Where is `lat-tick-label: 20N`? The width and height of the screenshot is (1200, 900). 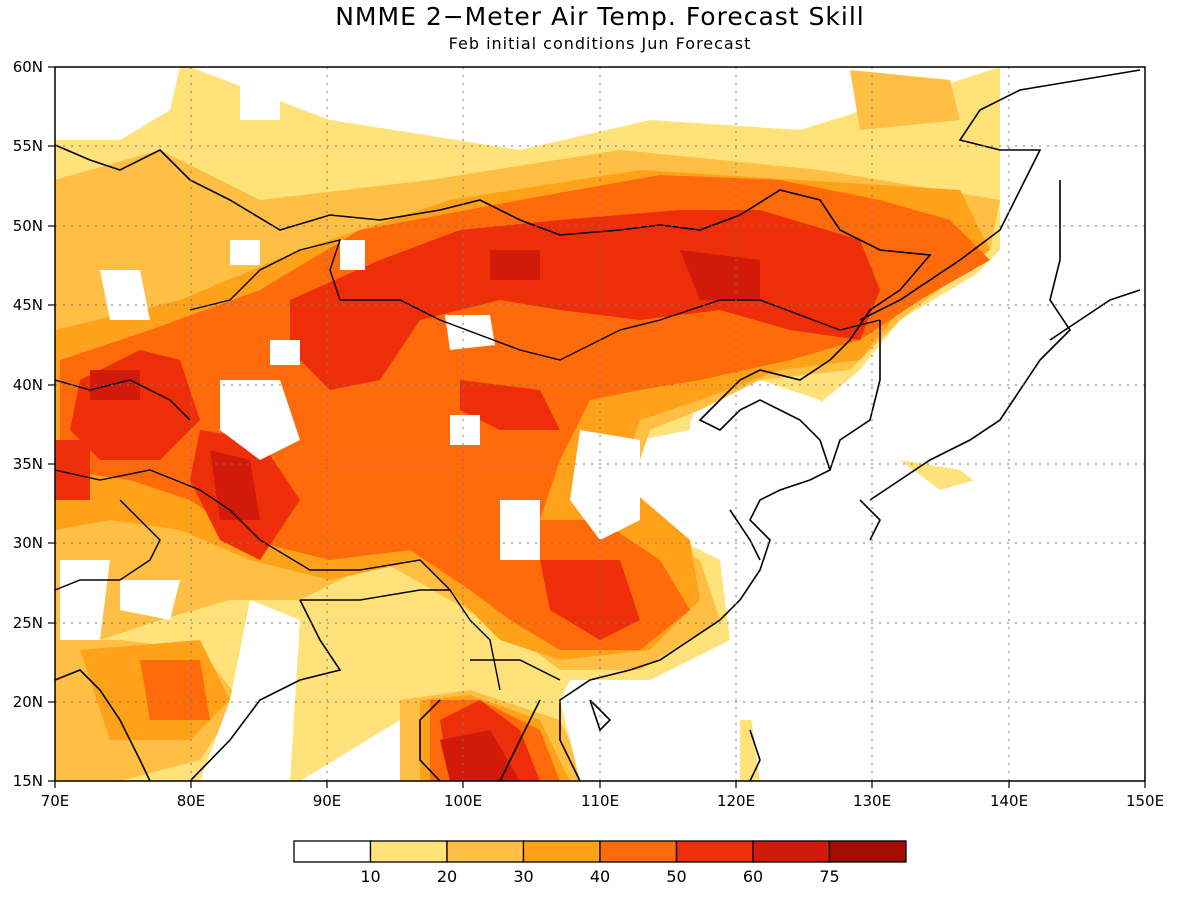 lat-tick-label: 20N is located at coordinates (28, 702).